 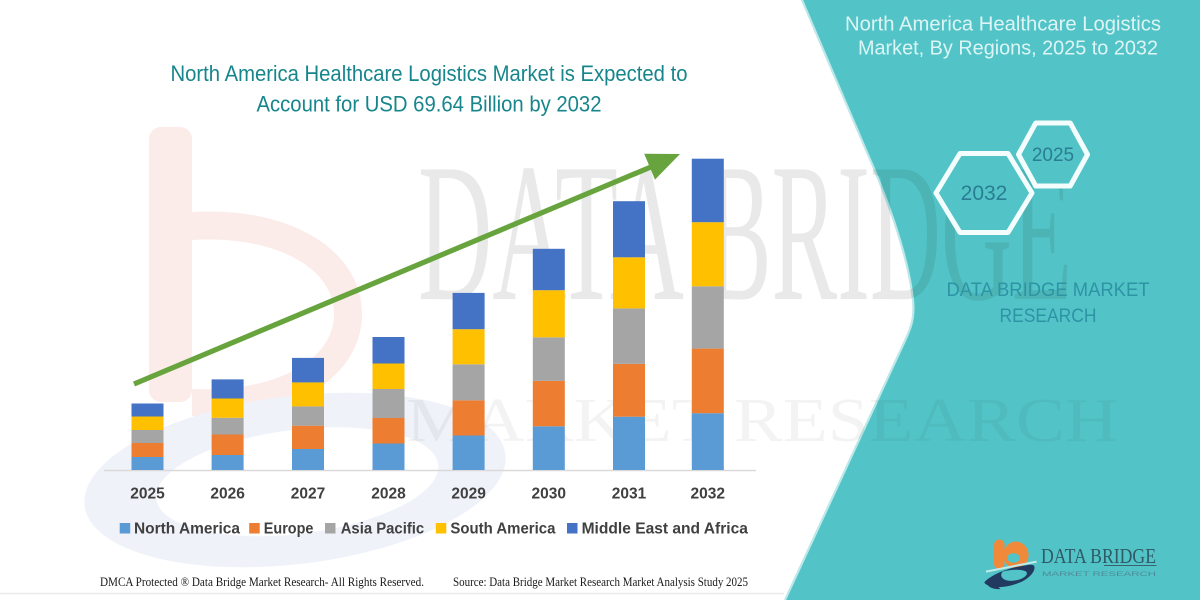 What do you see at coordinates (629, 494) in the screenshot?
I see `svg-text: 2031` at bounding box center [629, 494].